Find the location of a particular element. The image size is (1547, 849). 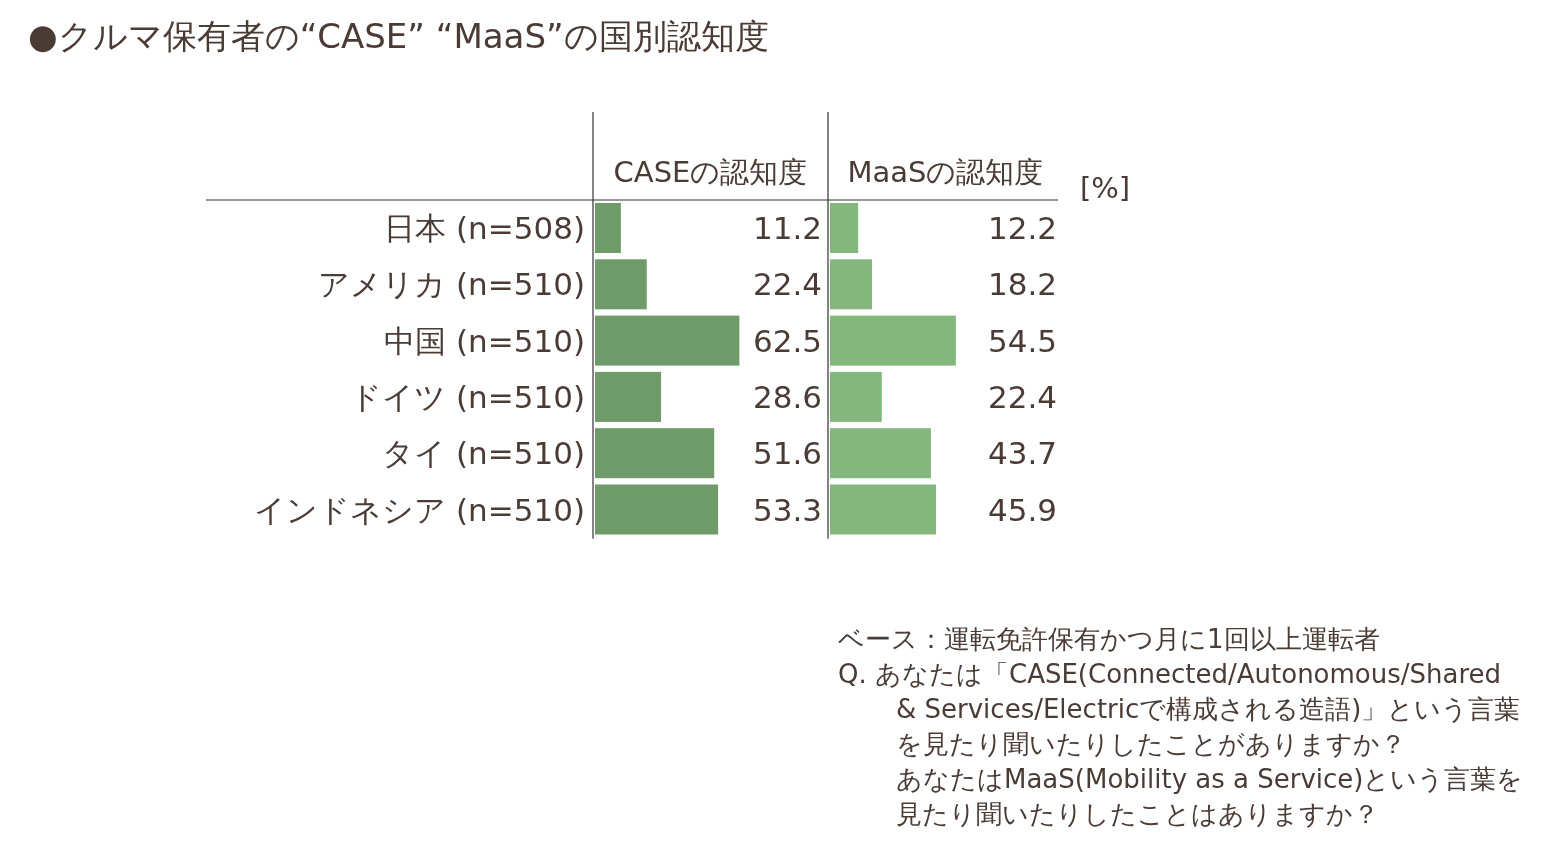

data-label: 45.9 is located at coordinates (1022, 509).